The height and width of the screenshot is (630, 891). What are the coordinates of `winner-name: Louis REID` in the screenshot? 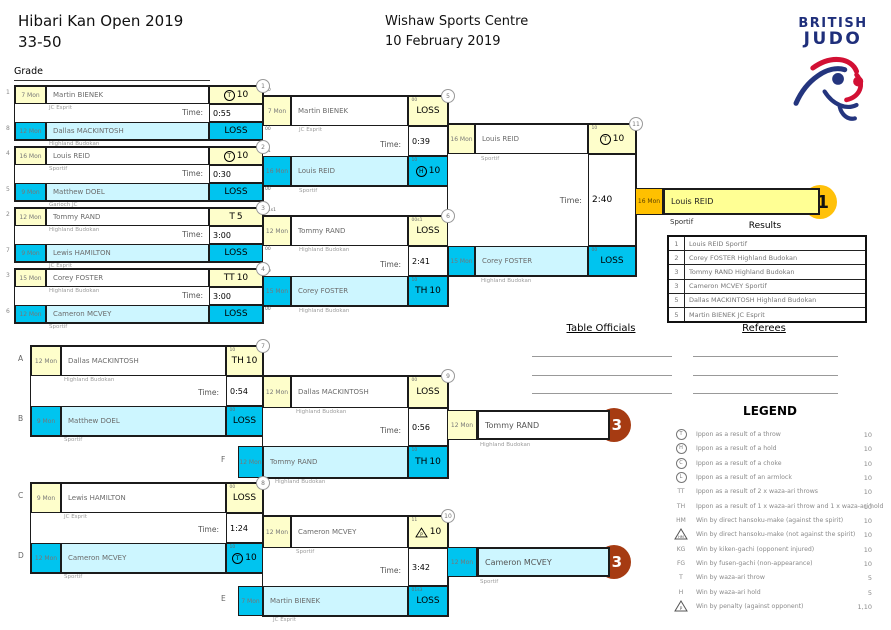 It's located at (741, 201).